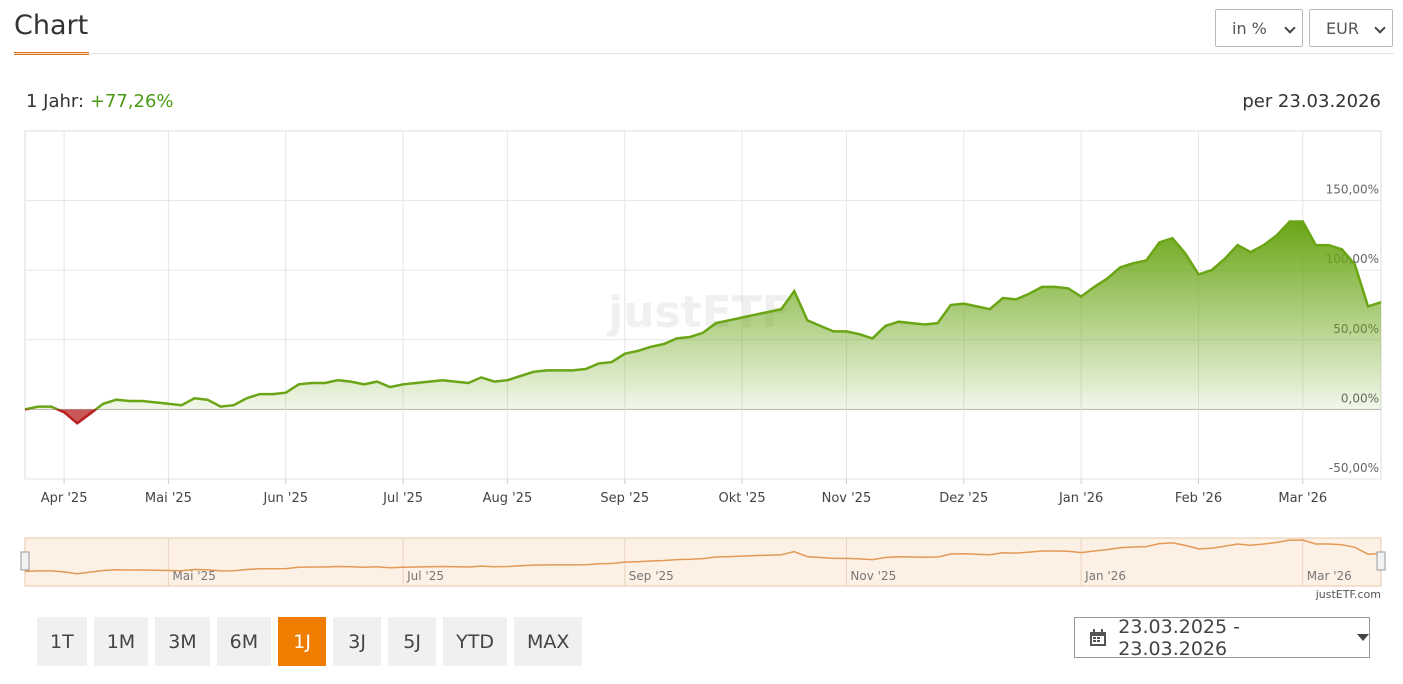 This screenshot has height=684, width=1403. Describe the element at coordinates (62, 641) in the screenshot. I see `range-button: 1T` at that location.